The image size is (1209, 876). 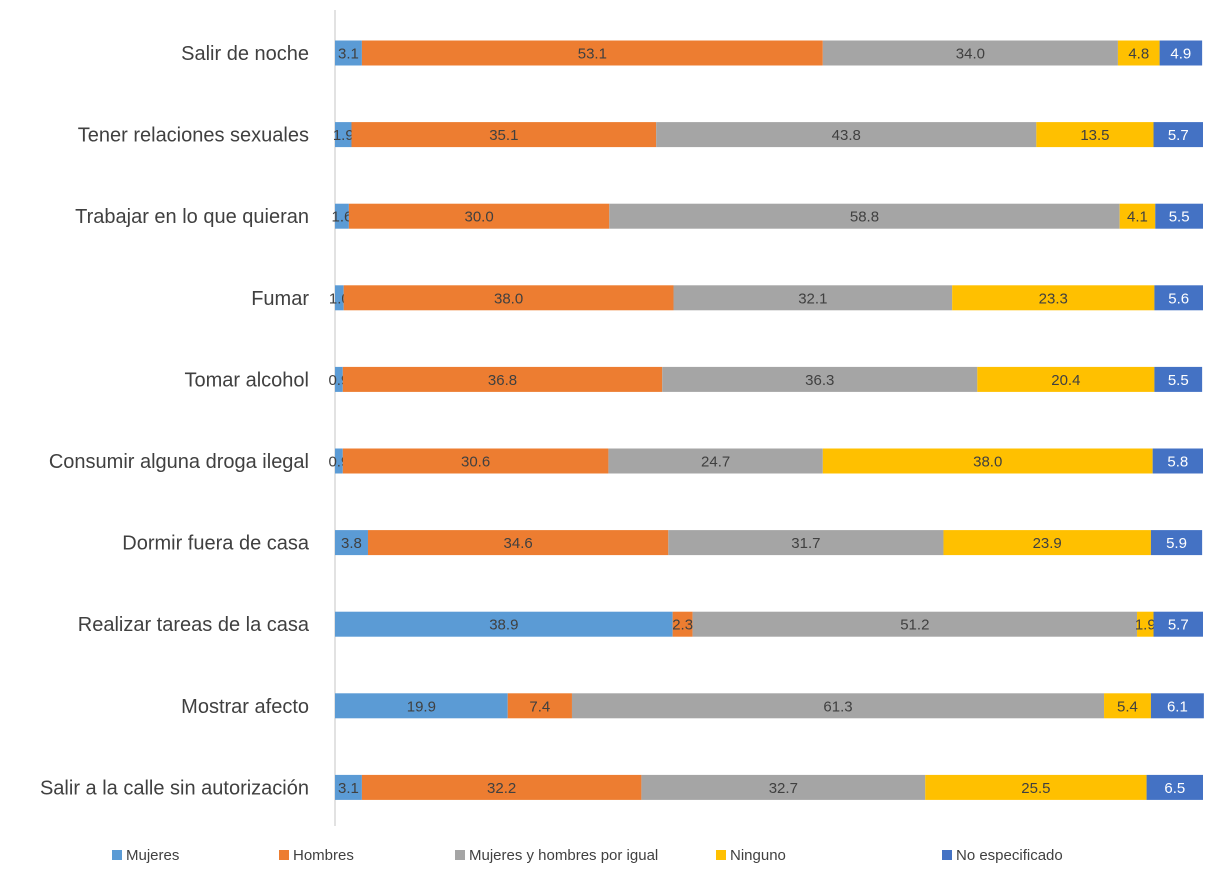 I want to click on category-label: Dormir fuera de casa, so click(x=216, y=544).